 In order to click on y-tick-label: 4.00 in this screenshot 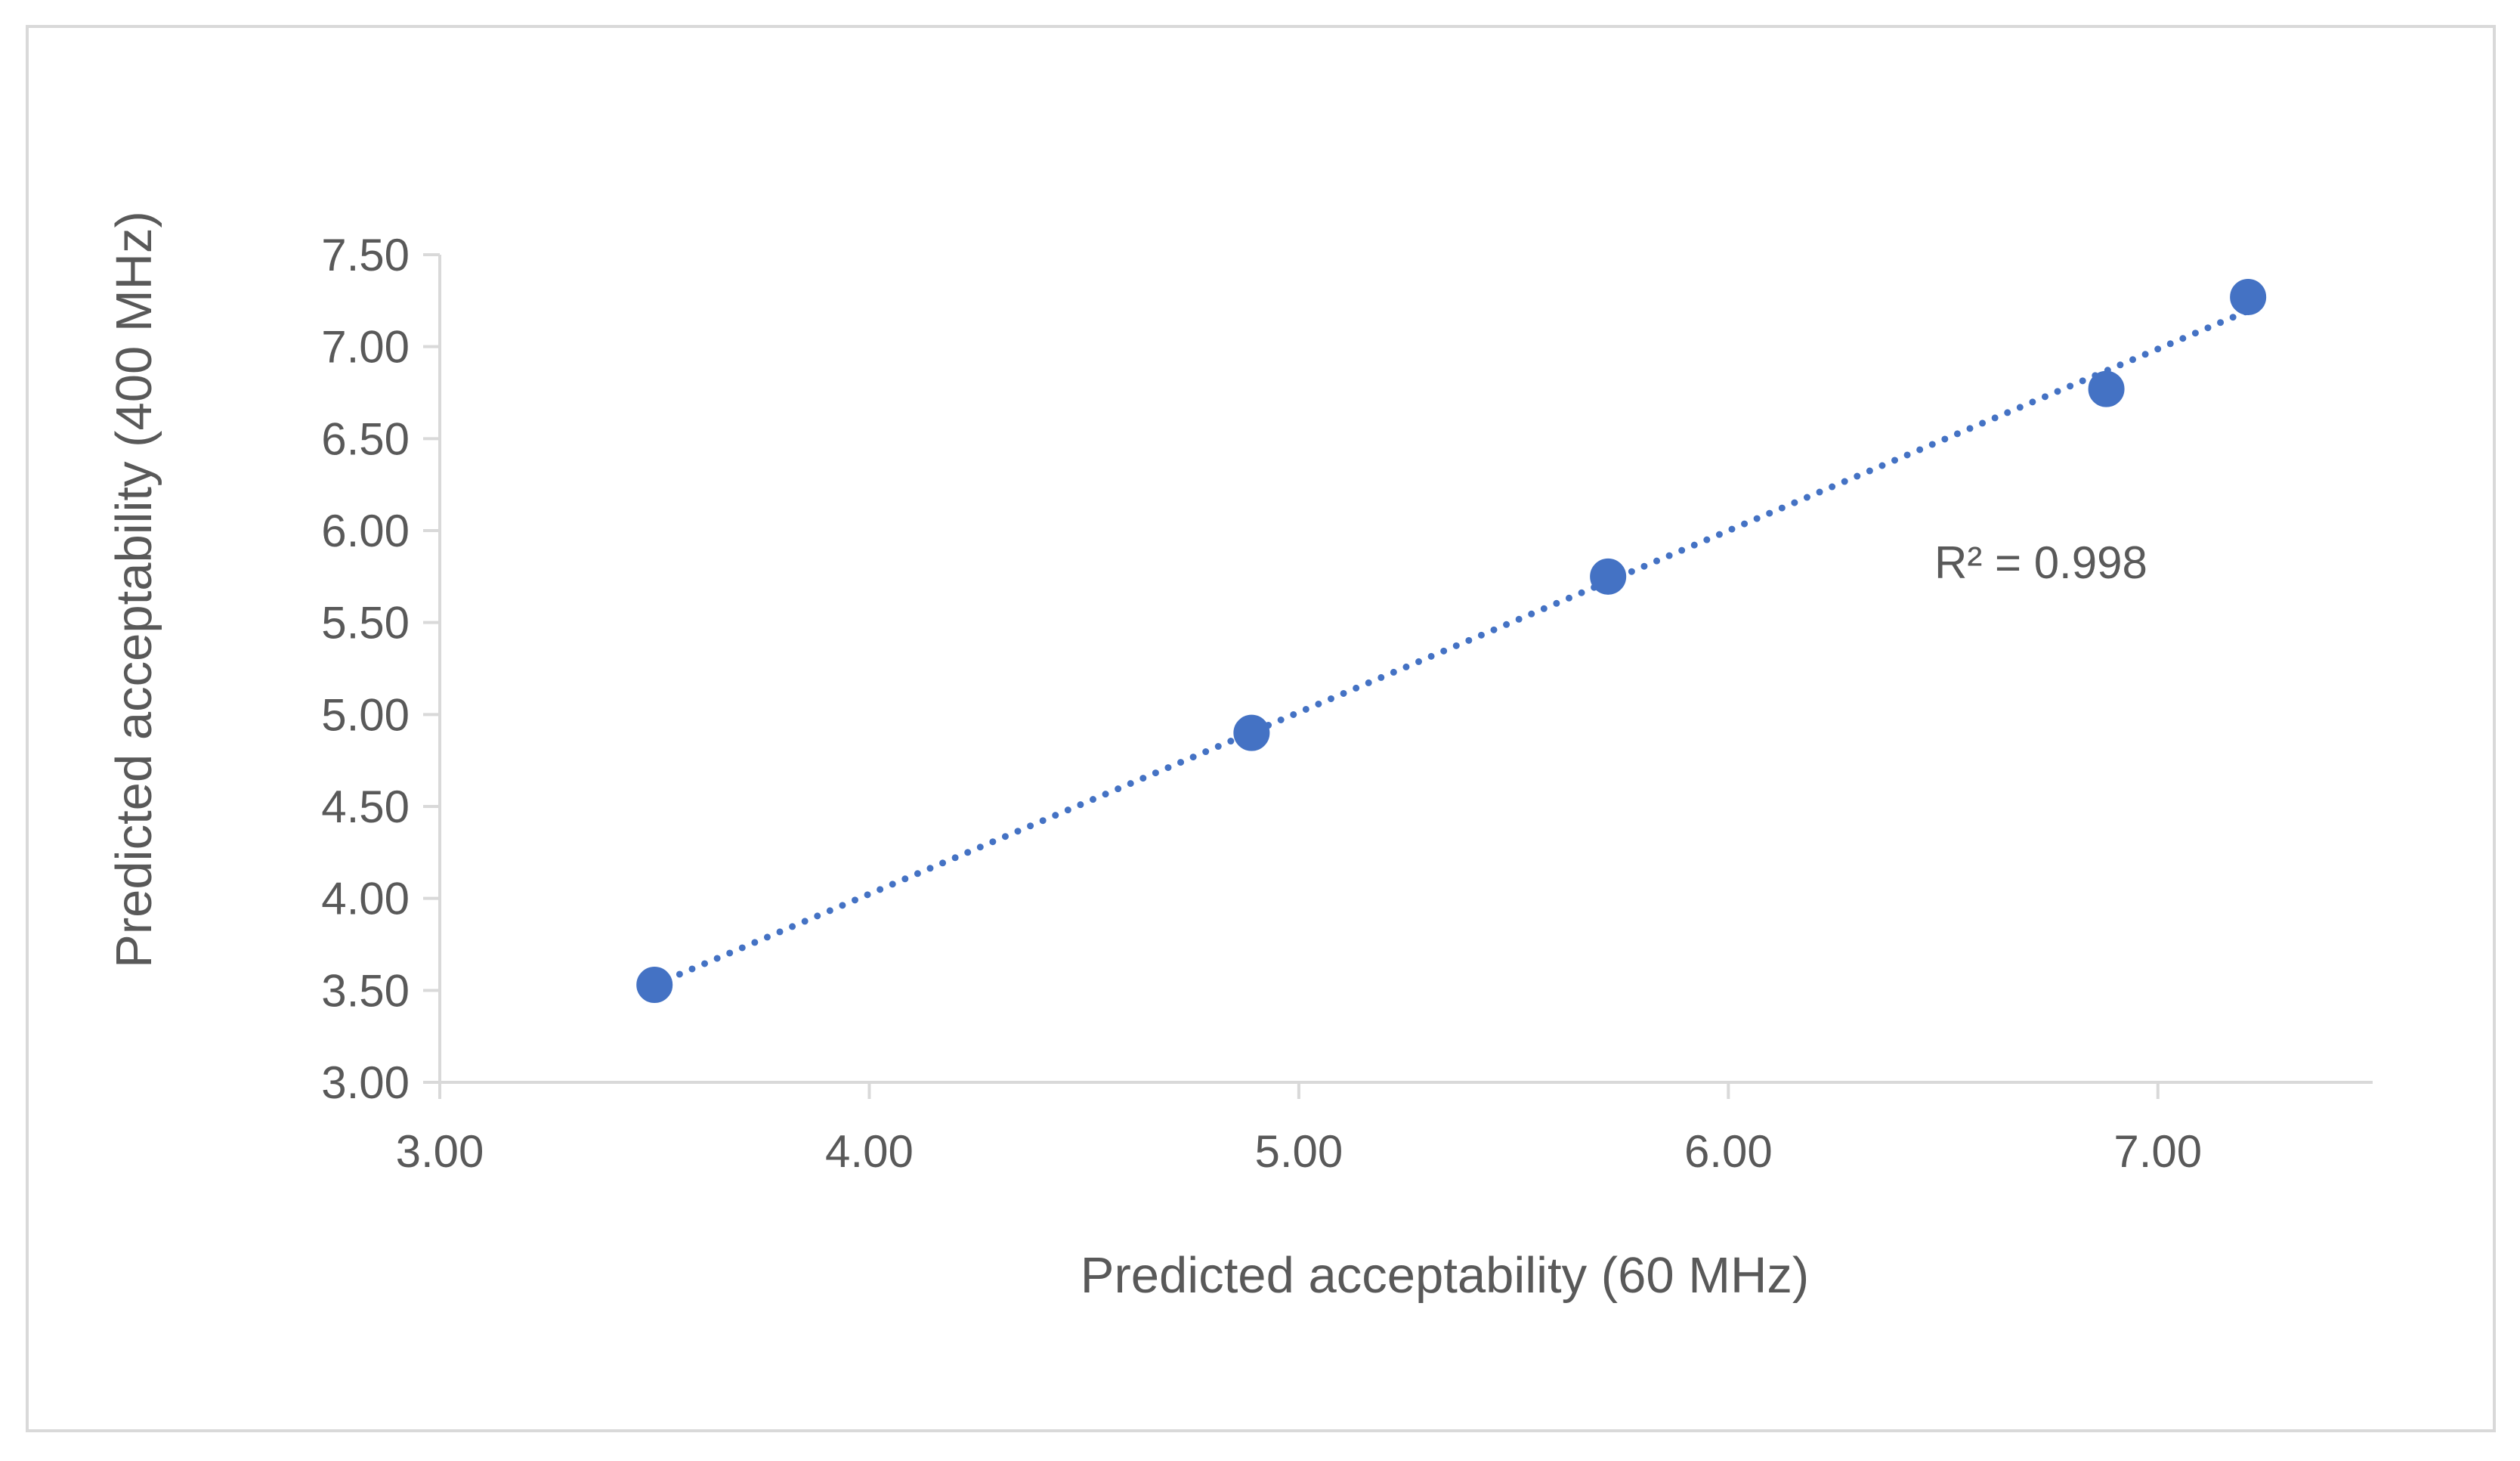, I will do `click(365, 899)`.